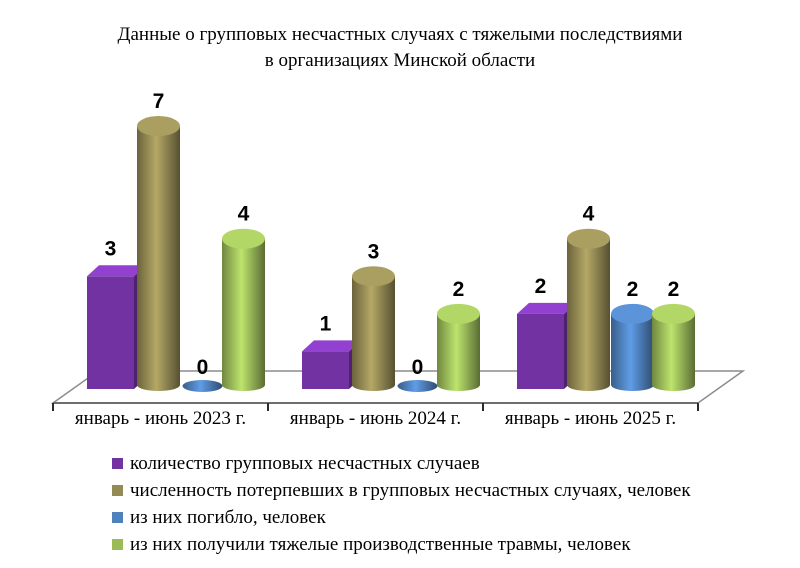 The width and height of the screenshot is (800, 568). What do you see at coordinates (590, 418) in the screenshot?
I see `category-label-2: январь - июнь 2025 г.` at bounding box center [590, 418].